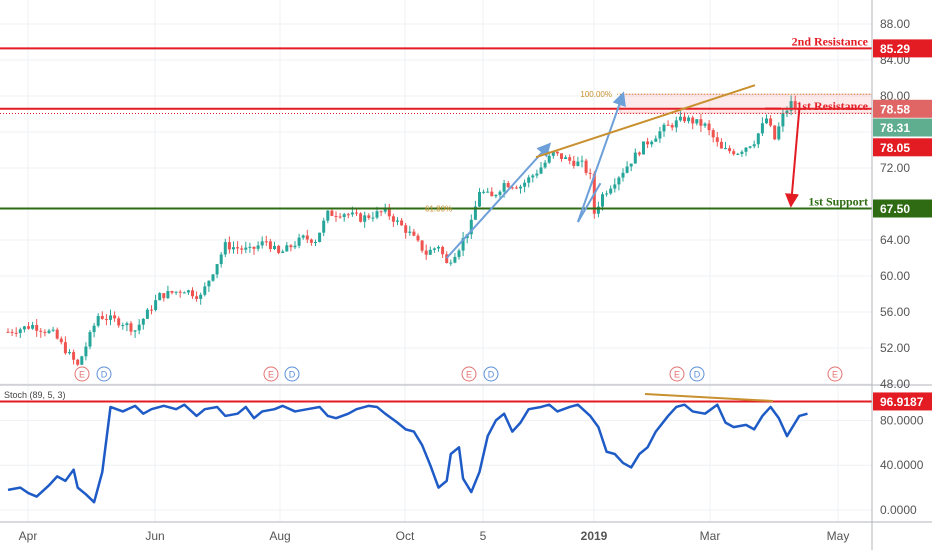  What do you see at coordinates (82, 374) in the screenshot?
I see `earnings-event-icon` at bounding box center [82, 374].